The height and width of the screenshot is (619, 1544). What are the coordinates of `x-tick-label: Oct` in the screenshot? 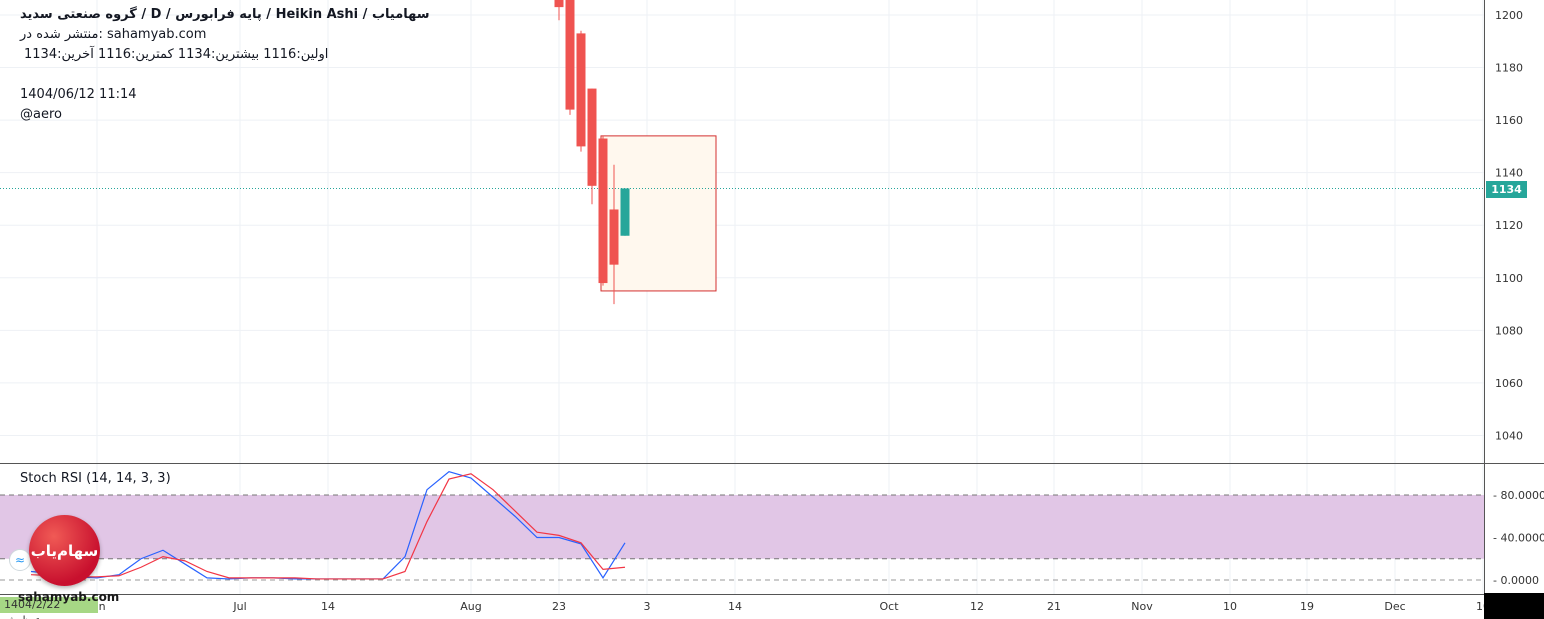 It's located at (889, 606).